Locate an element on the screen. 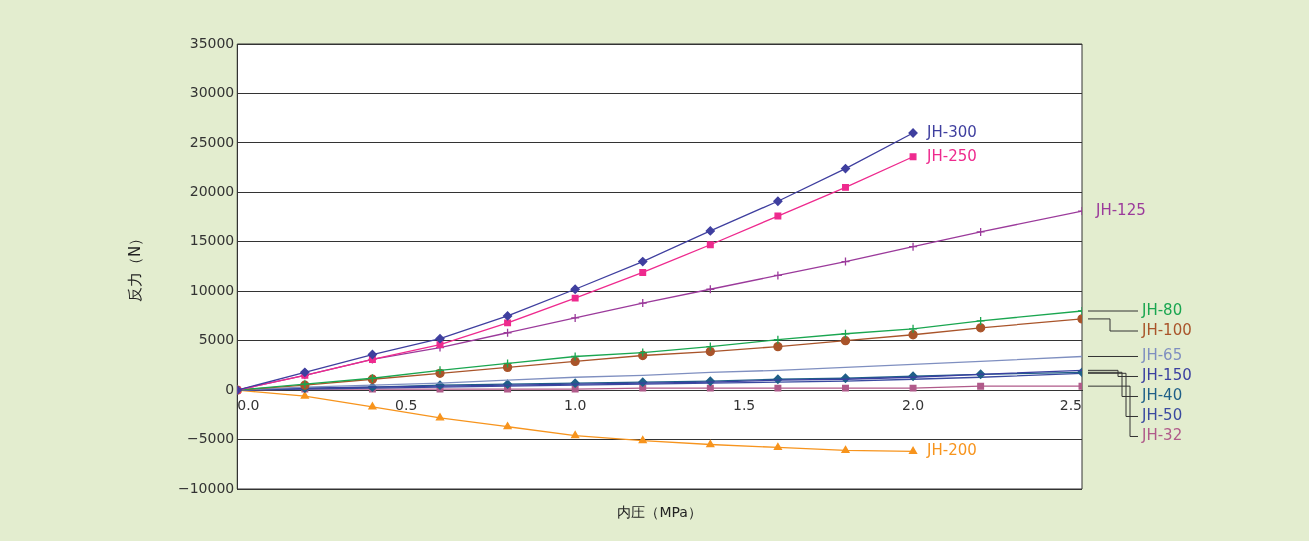 This screenshot has height=541, width=1309. x-tick-label: 0.5 is located at coordinates (406, 405).